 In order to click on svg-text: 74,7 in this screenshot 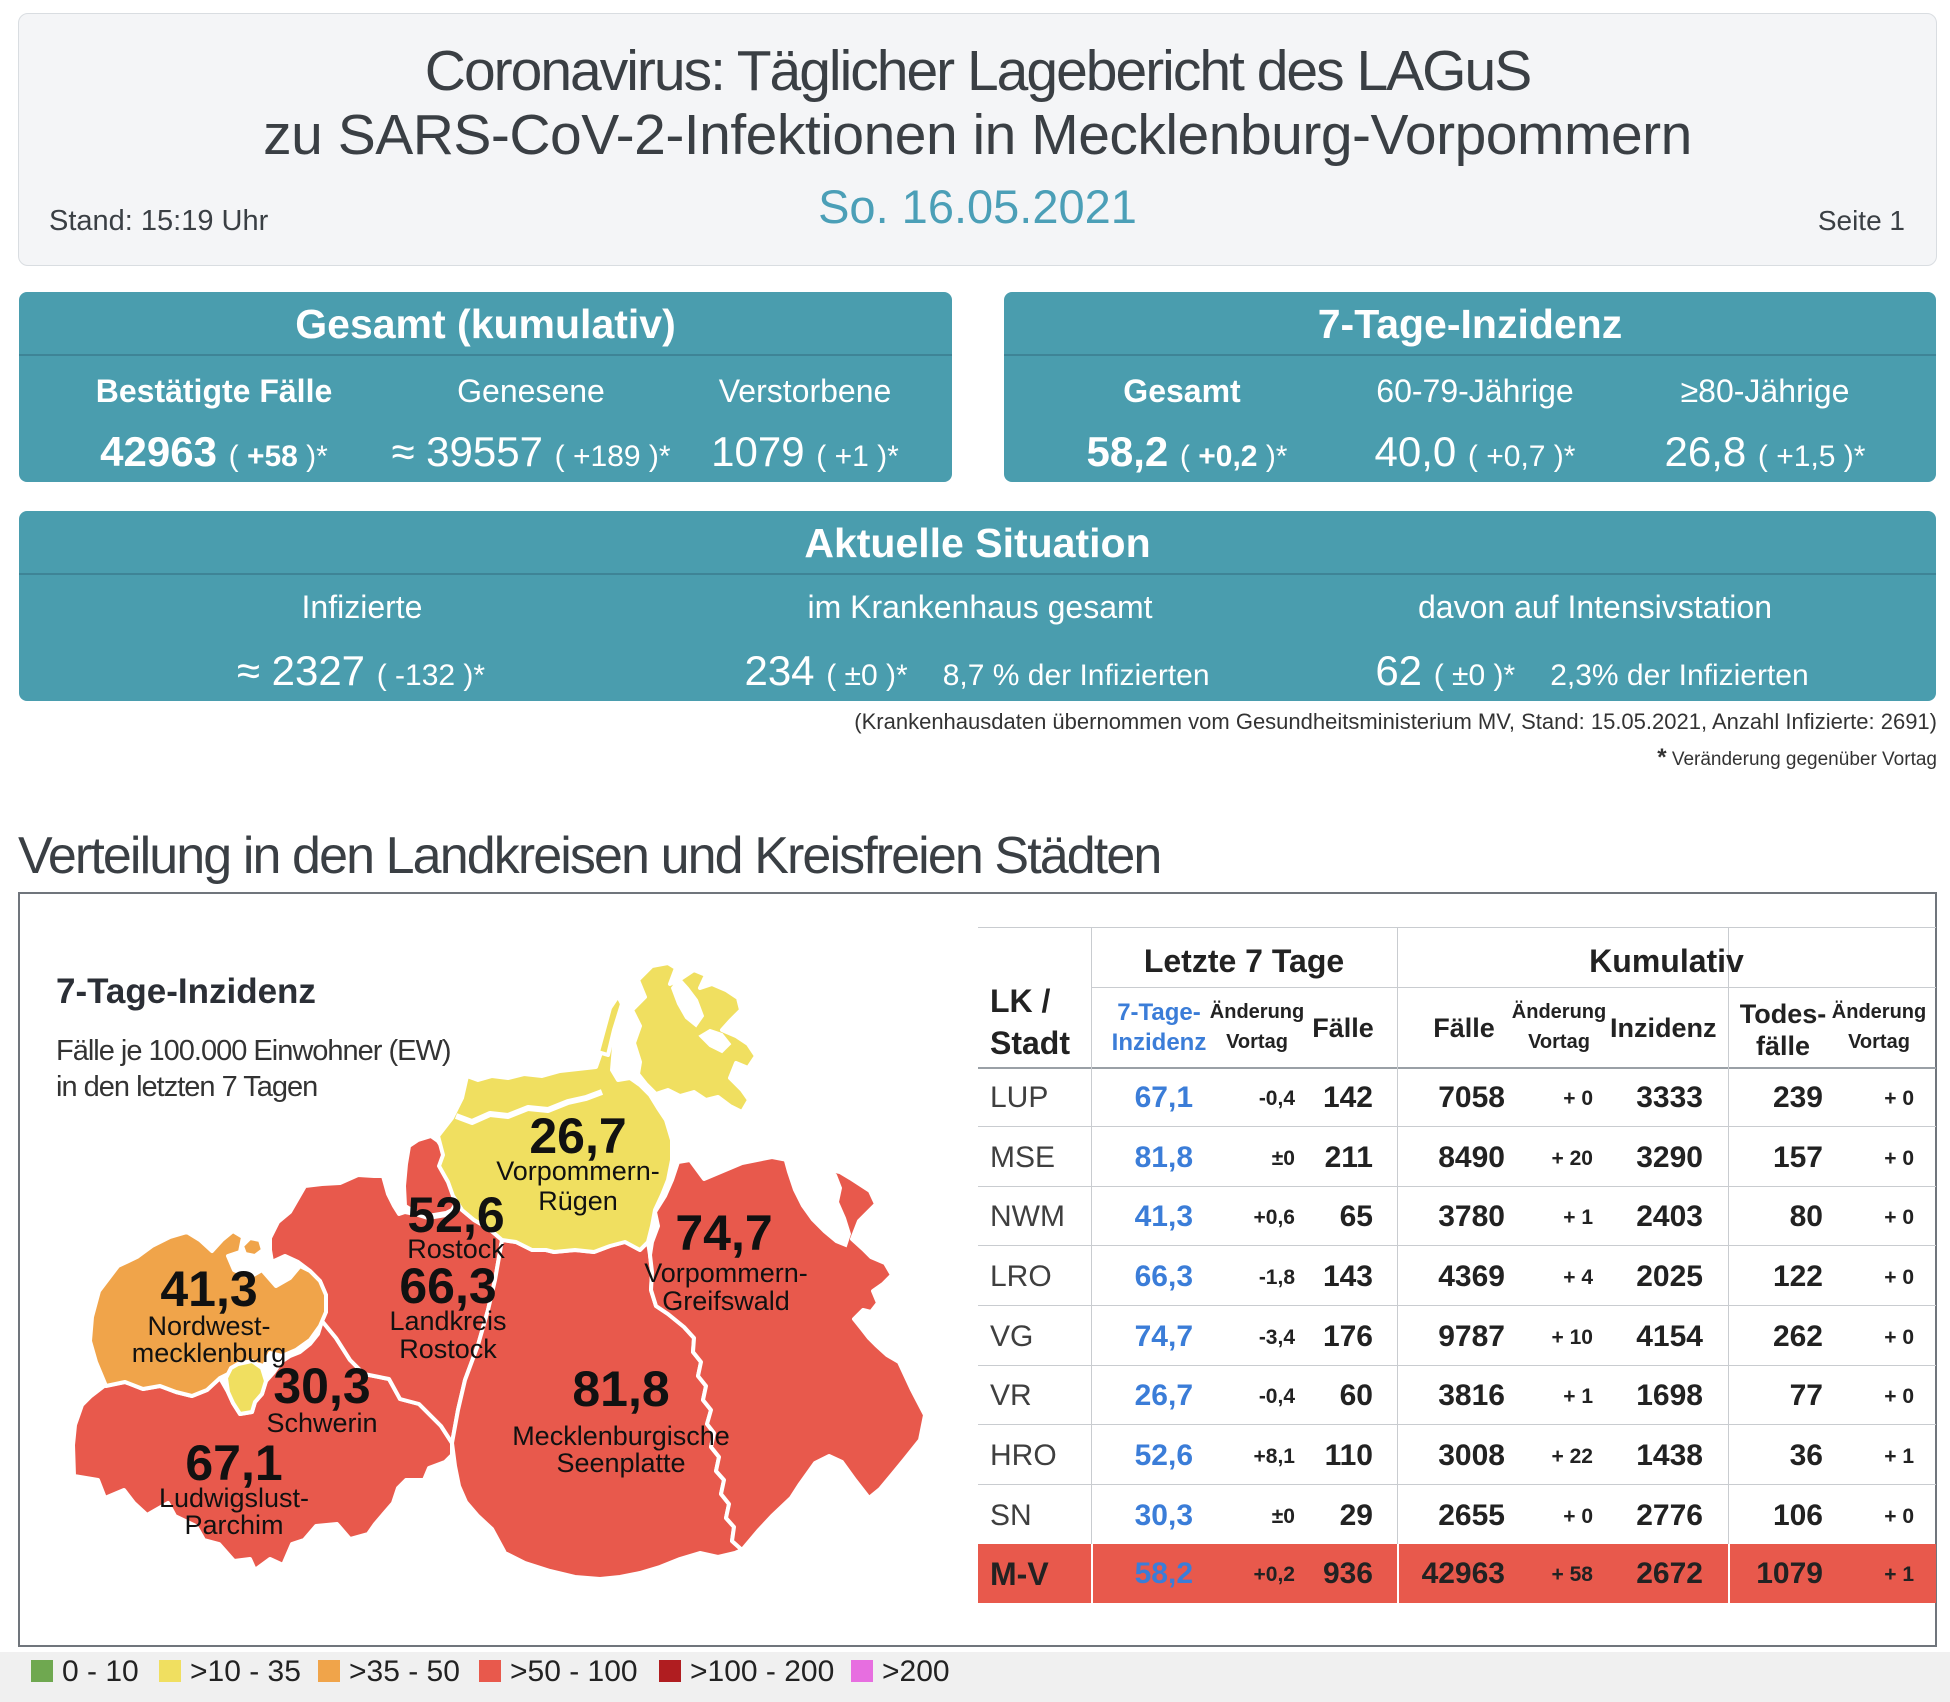, I will do `click(723, 1233)`.